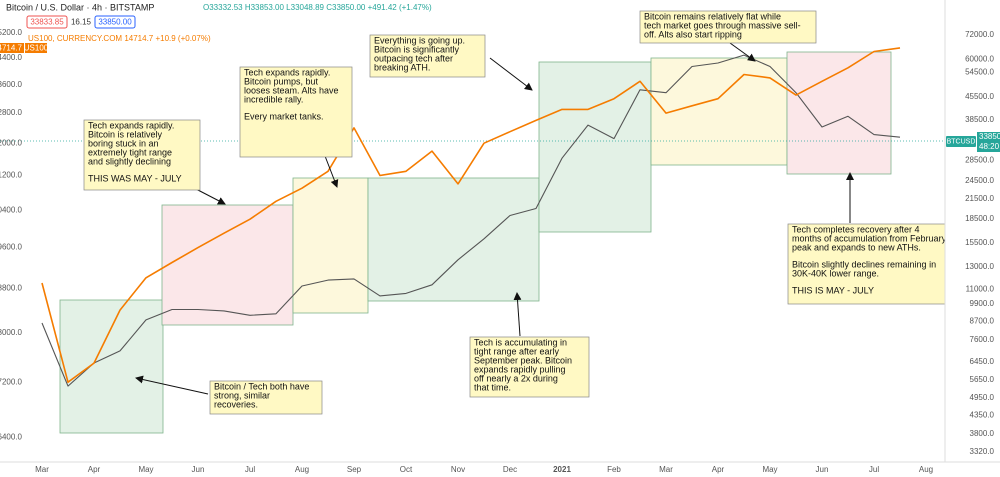  Describe the element at coordinates (822, 469) in the screenshot. I see `x-tick-label: Jun` at that location.